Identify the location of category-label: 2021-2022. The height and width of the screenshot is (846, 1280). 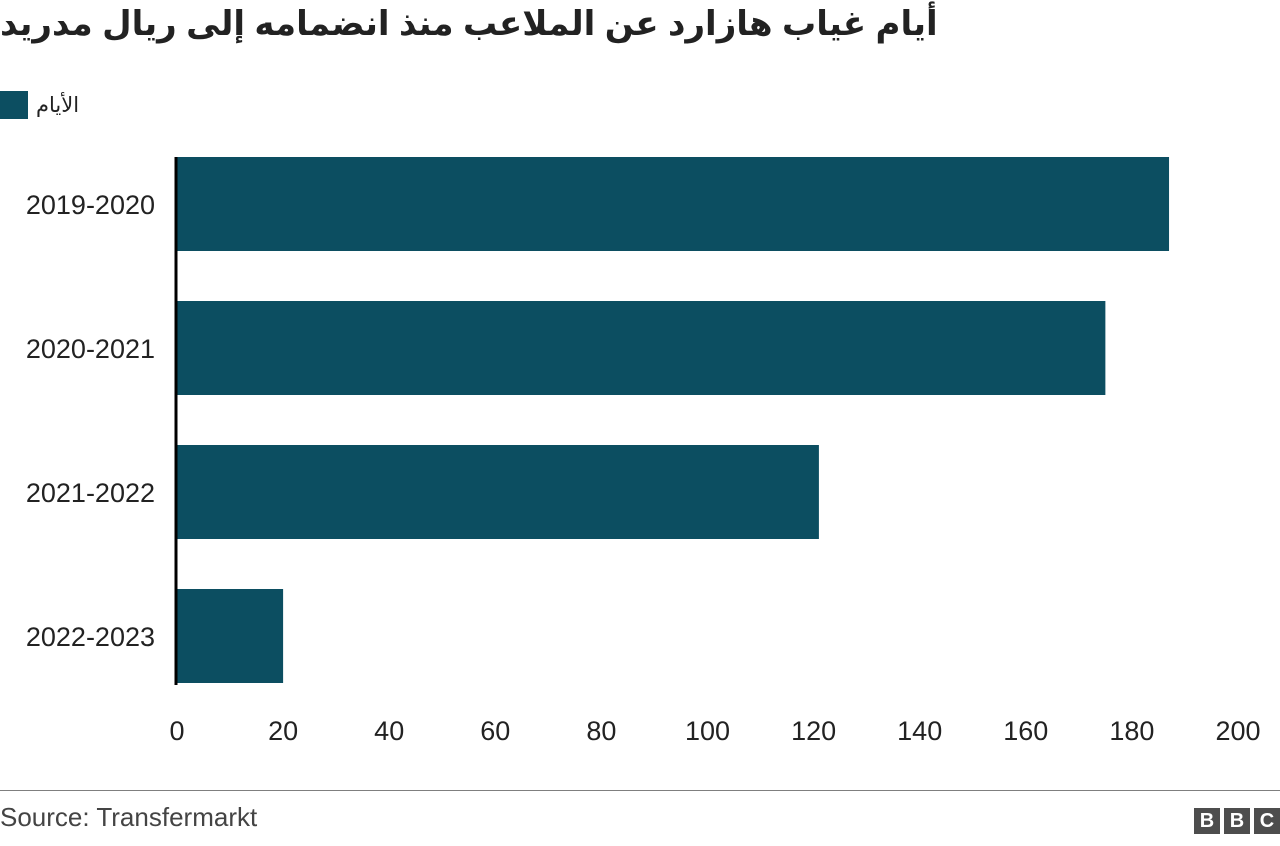
(90, 493).